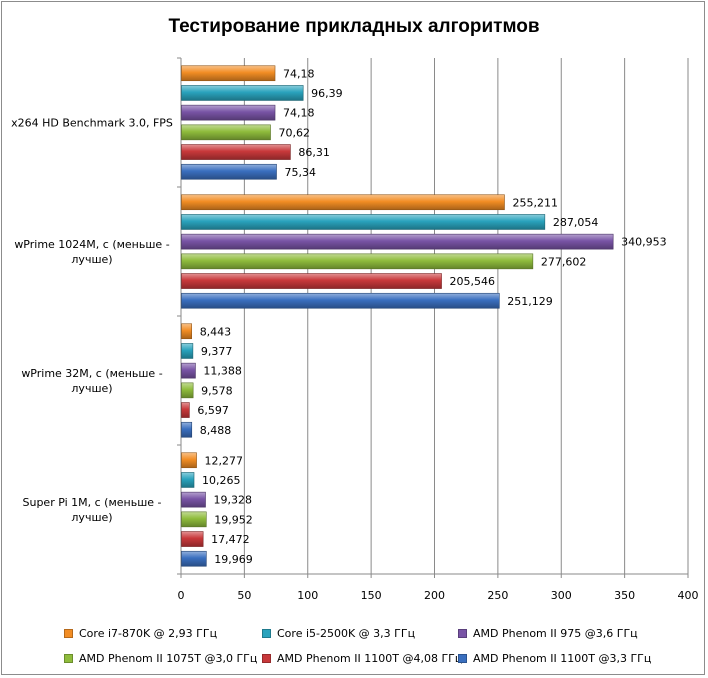  Describe the element at coordinates (217, 390) in the screenshot. I see `data-label: 9,578` at that location.